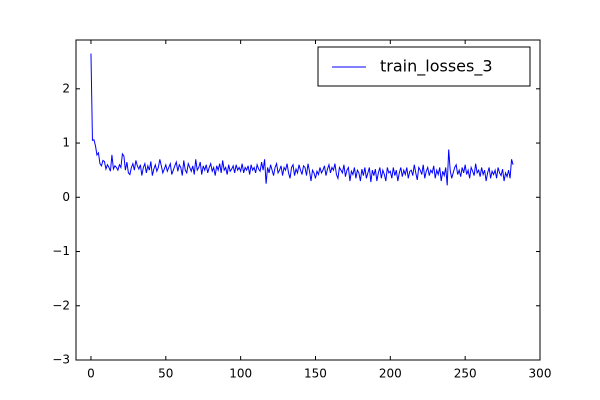  Describe the element at coordinates (61, 360) in the screenshot. I see `y-tick-label: −3` at that location.